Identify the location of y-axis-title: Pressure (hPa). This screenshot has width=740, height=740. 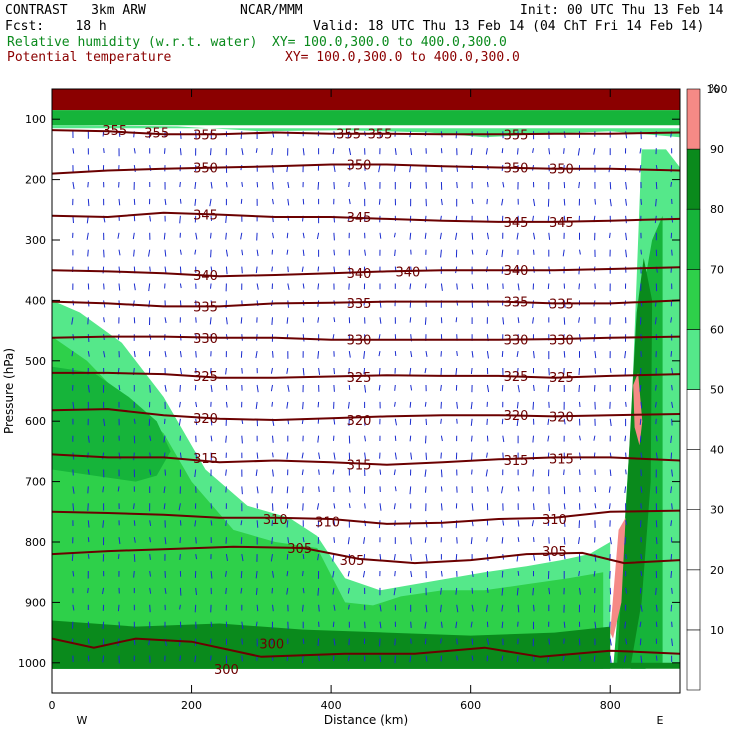
(9, 391).